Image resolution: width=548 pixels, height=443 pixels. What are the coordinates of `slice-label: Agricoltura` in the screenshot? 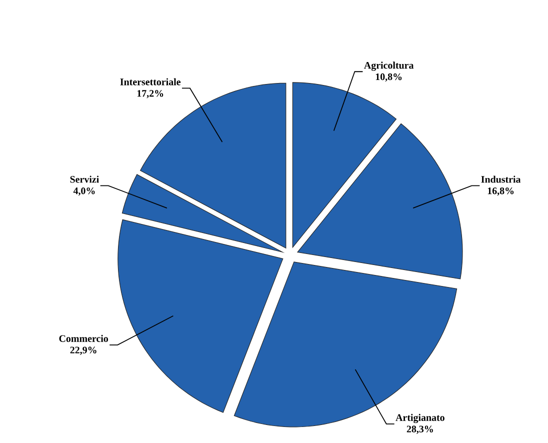 It's located at (389, 66).